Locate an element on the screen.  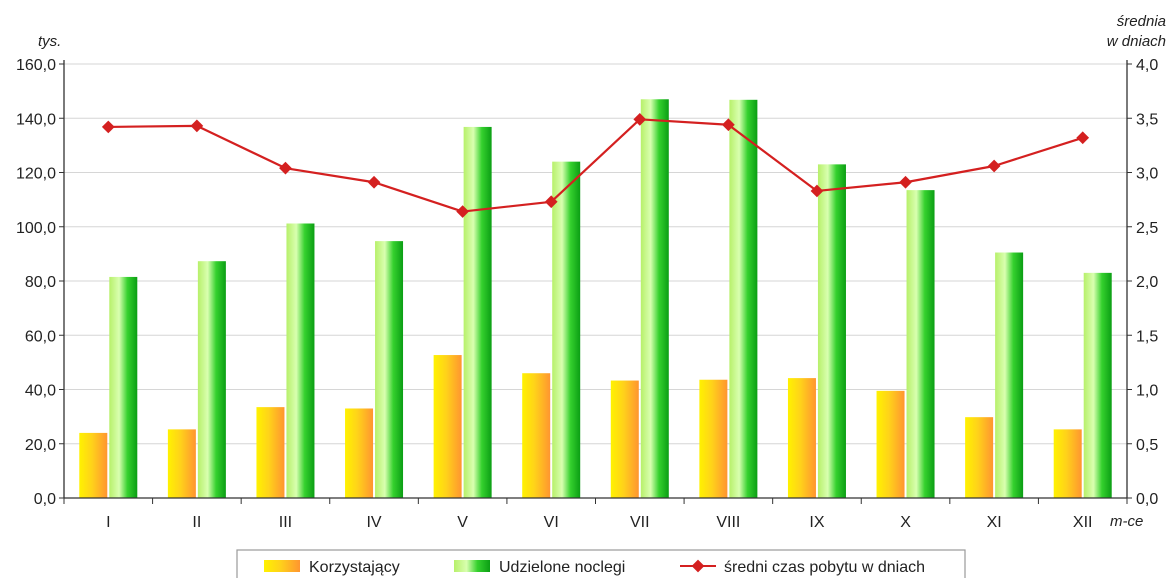
x-tick-label-II: II is located at coordinates (196, 522).